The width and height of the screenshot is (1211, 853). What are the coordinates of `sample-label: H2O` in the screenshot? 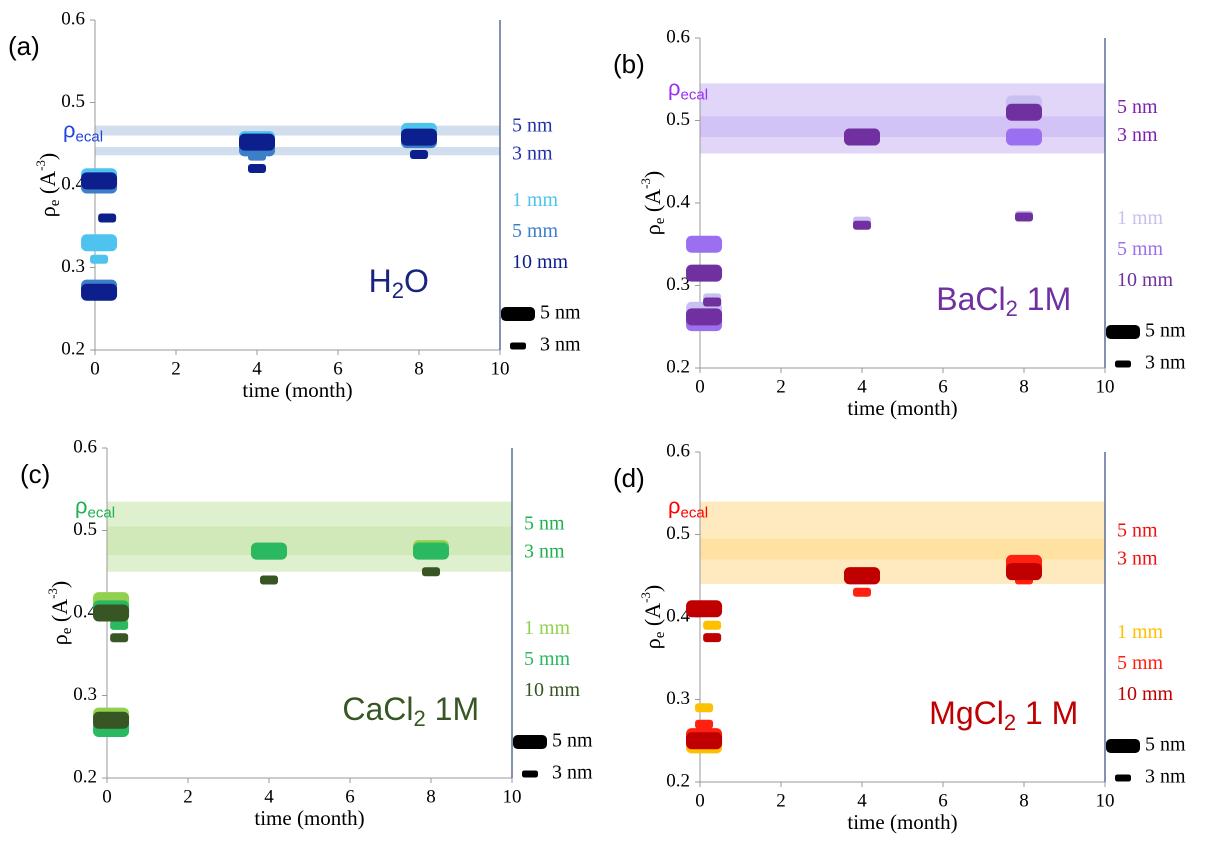 It's located at (399, 282).